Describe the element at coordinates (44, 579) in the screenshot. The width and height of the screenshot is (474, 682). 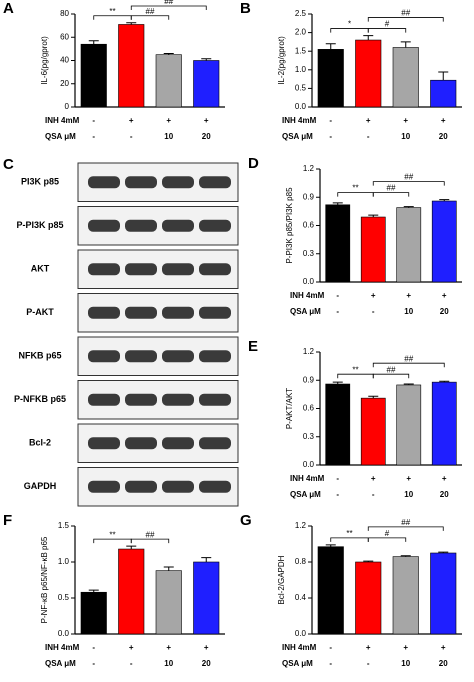
I see `y-axis-title: P-NF-κB p65/NF-κB p65` at that location.